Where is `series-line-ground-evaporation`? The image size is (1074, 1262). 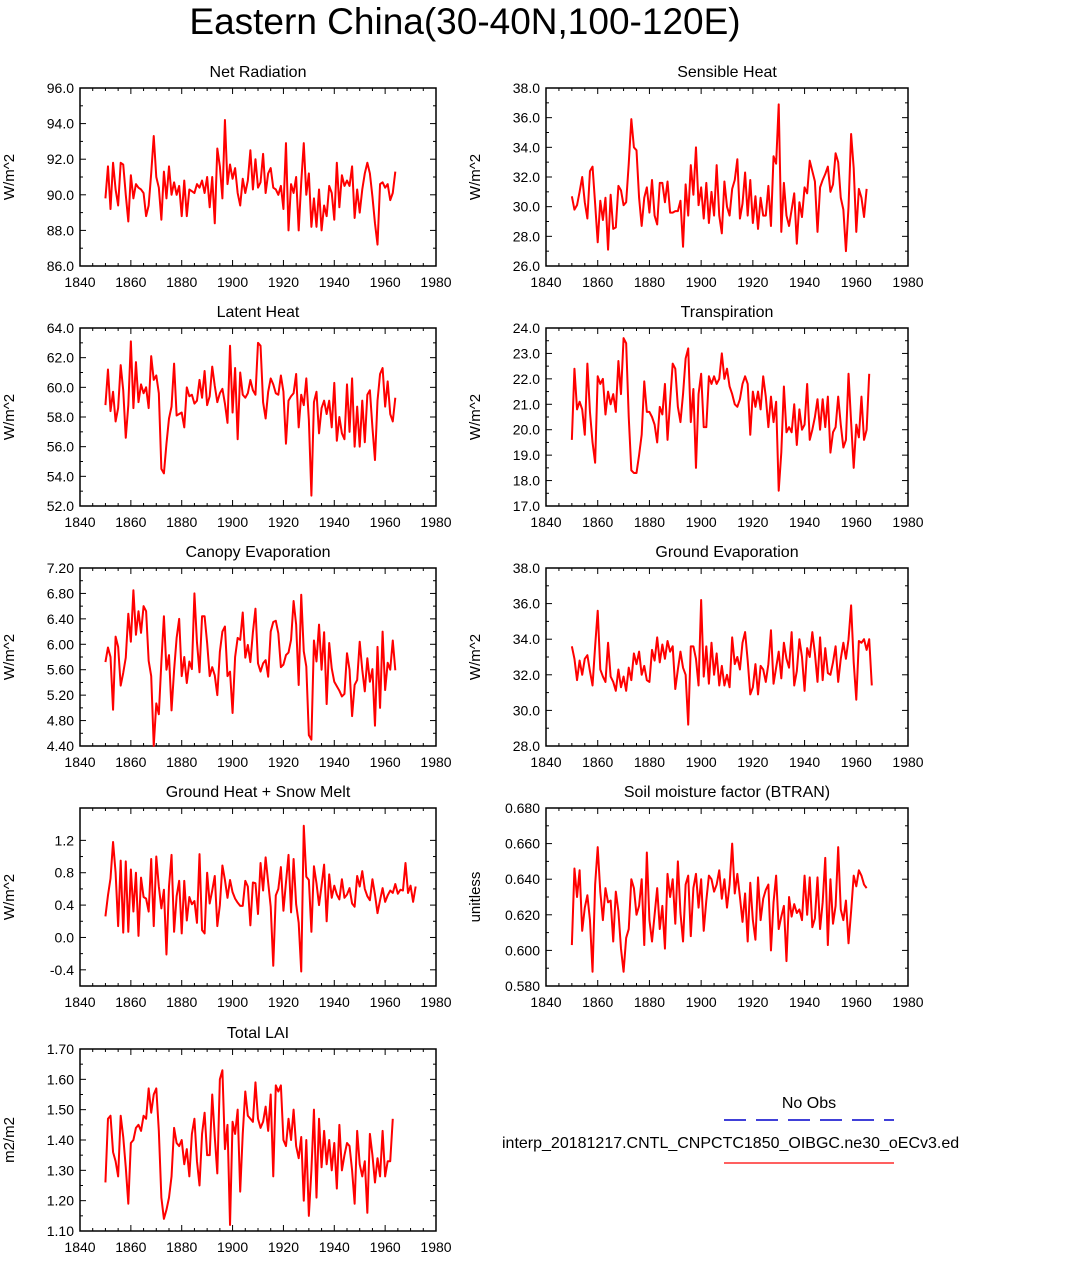 series-line-ground-evaporation is located at coordinates (721, 662).